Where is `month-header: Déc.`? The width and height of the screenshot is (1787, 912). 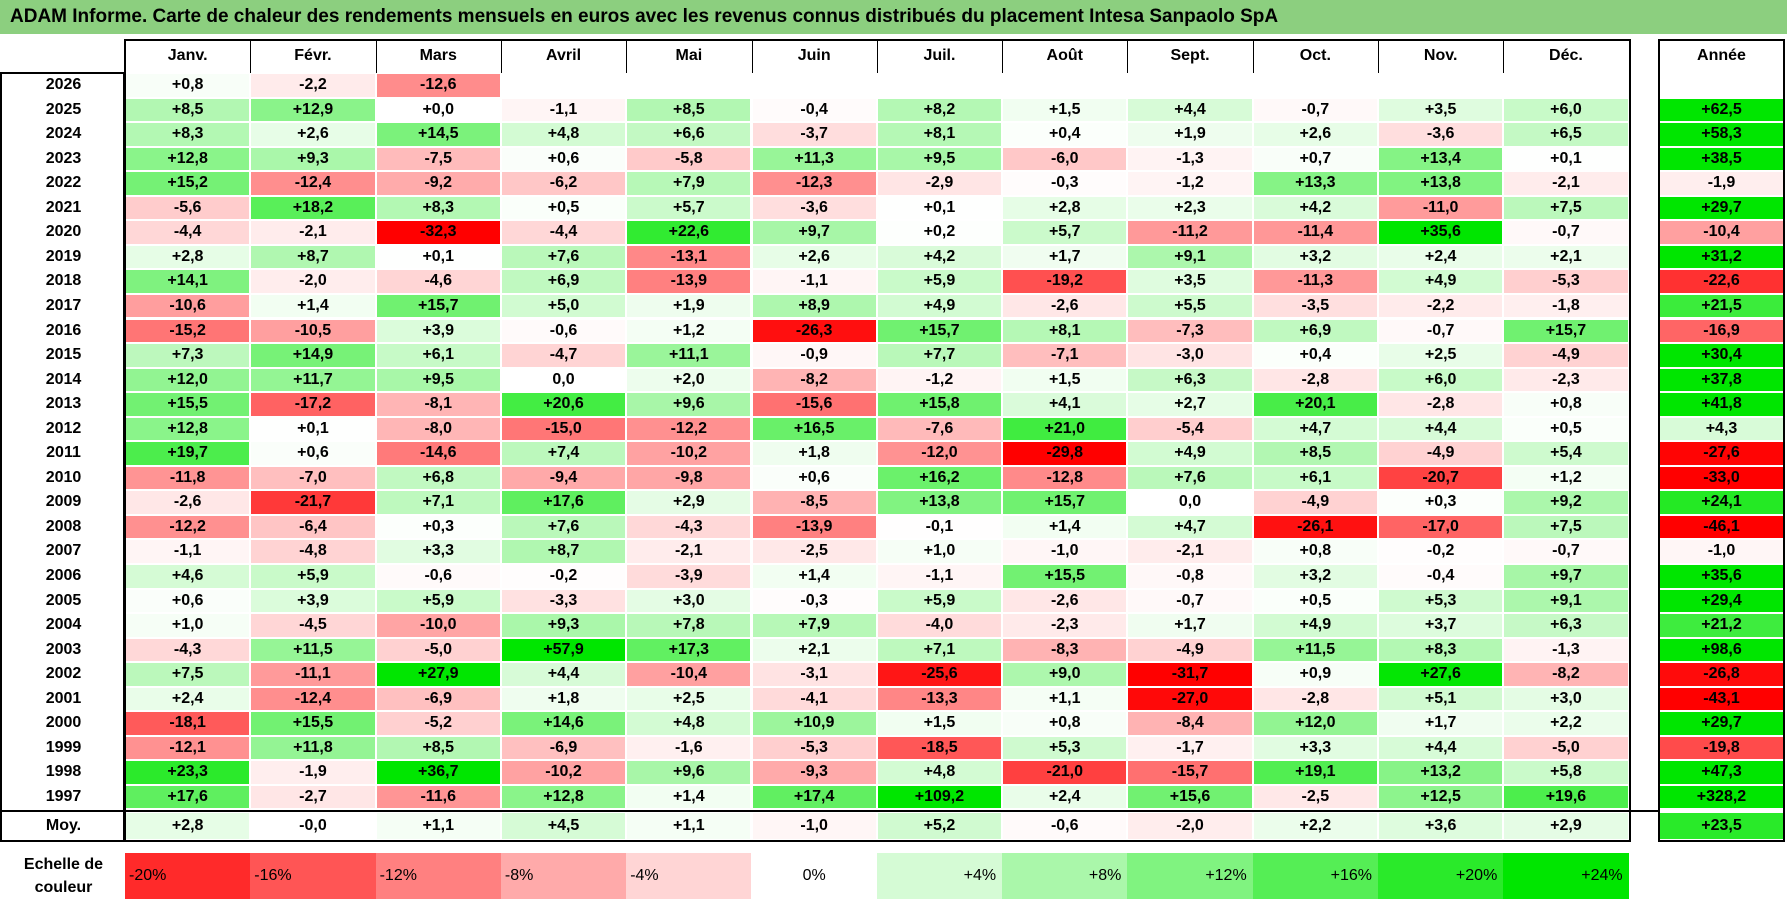
month-header: Déc. is located at coordinates (1566, 55).